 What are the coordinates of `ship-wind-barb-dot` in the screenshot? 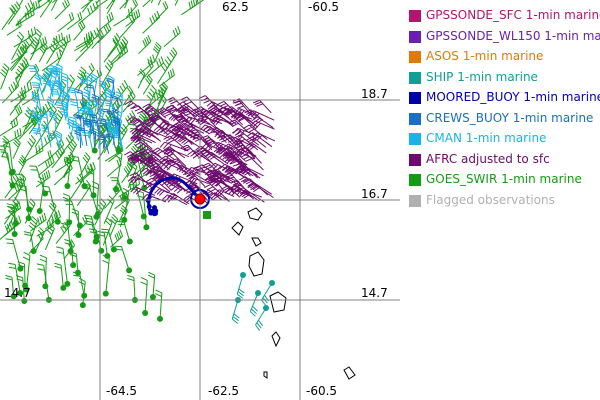 It's located at (258, 293).